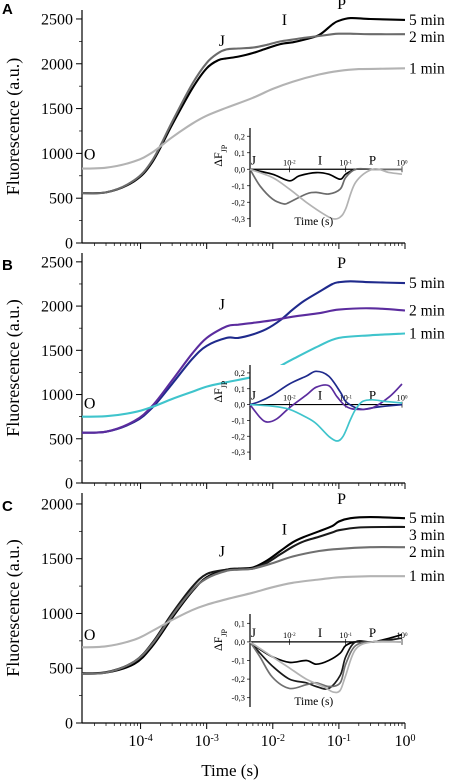  What do you see at coordinates (57, 19) in the screenshot?
I see `y-tick-label: 2500` at bounding box center [57, 19].